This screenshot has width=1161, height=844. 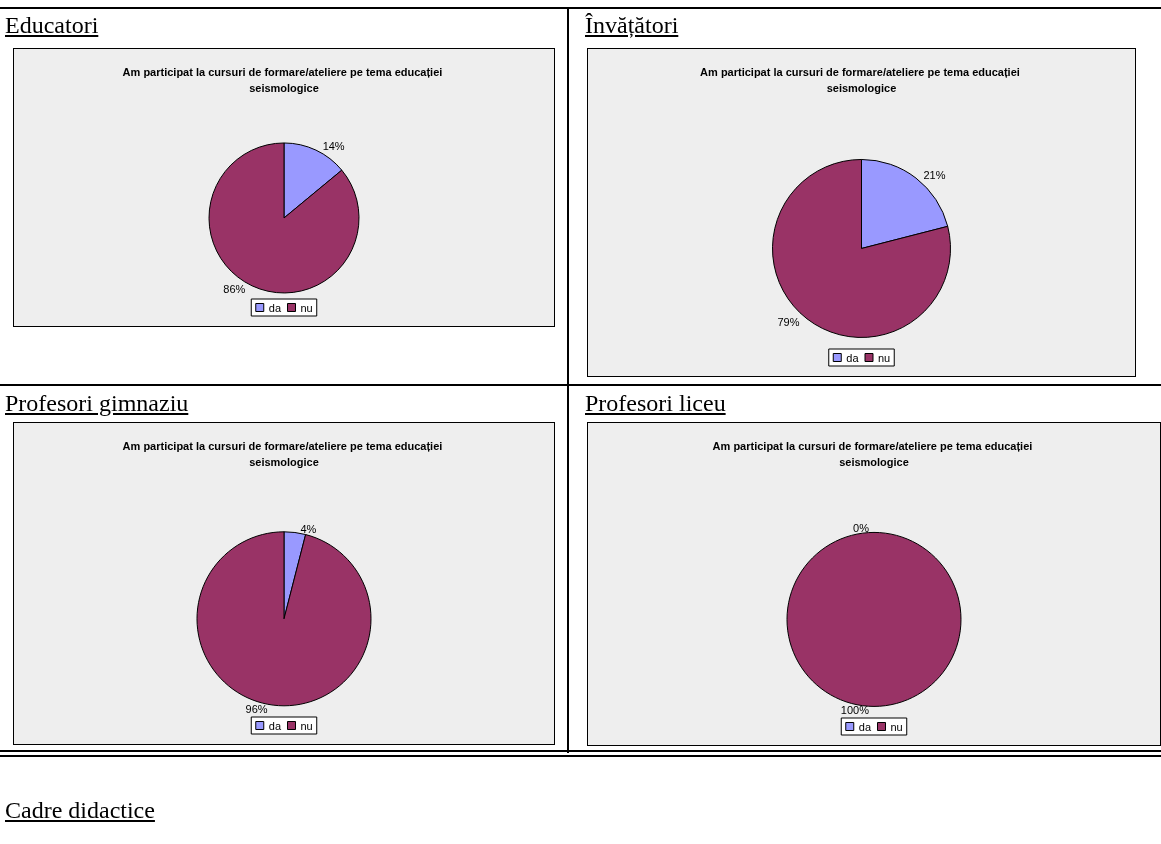 I want to click on data-label: 79%, so click(x=788, y=321).